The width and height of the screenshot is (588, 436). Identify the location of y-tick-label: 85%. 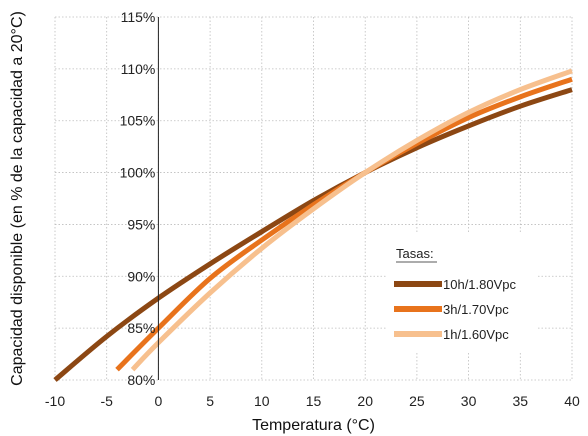
(141, 328).